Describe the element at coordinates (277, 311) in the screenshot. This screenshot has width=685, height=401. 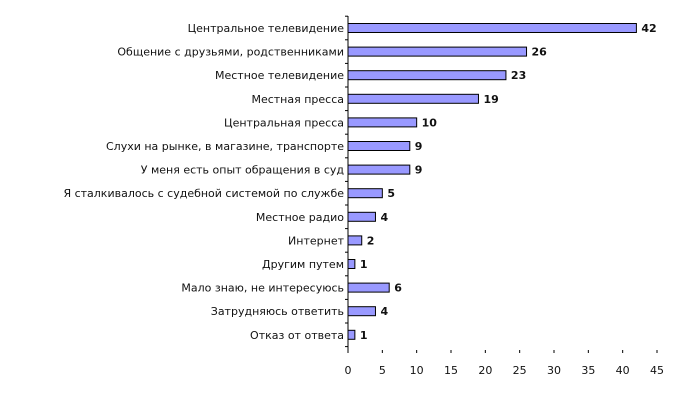
I see `category-label-12: Затрудняюсь ответить` at that location.